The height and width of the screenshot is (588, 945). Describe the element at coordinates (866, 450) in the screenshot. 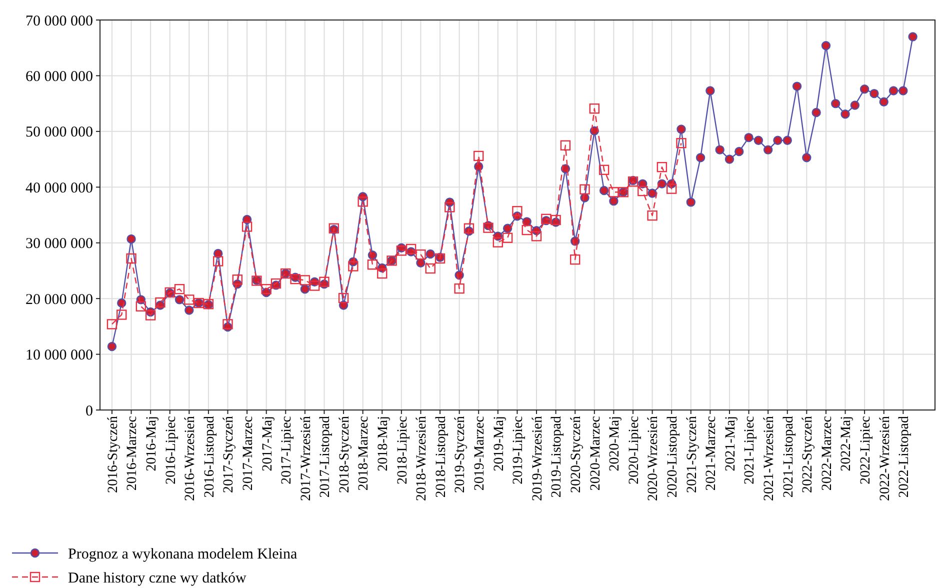

I see `x-tick-label: 2022-Lipiec` at that location.